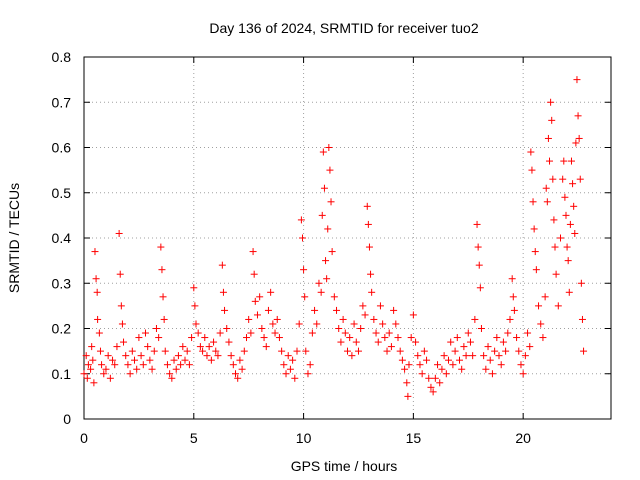 The image size is (640, 480). Describe the element at coordinates (14, 238) in the screenshot. I see `y-axis-label: SRMTID / TECUs` at that location.